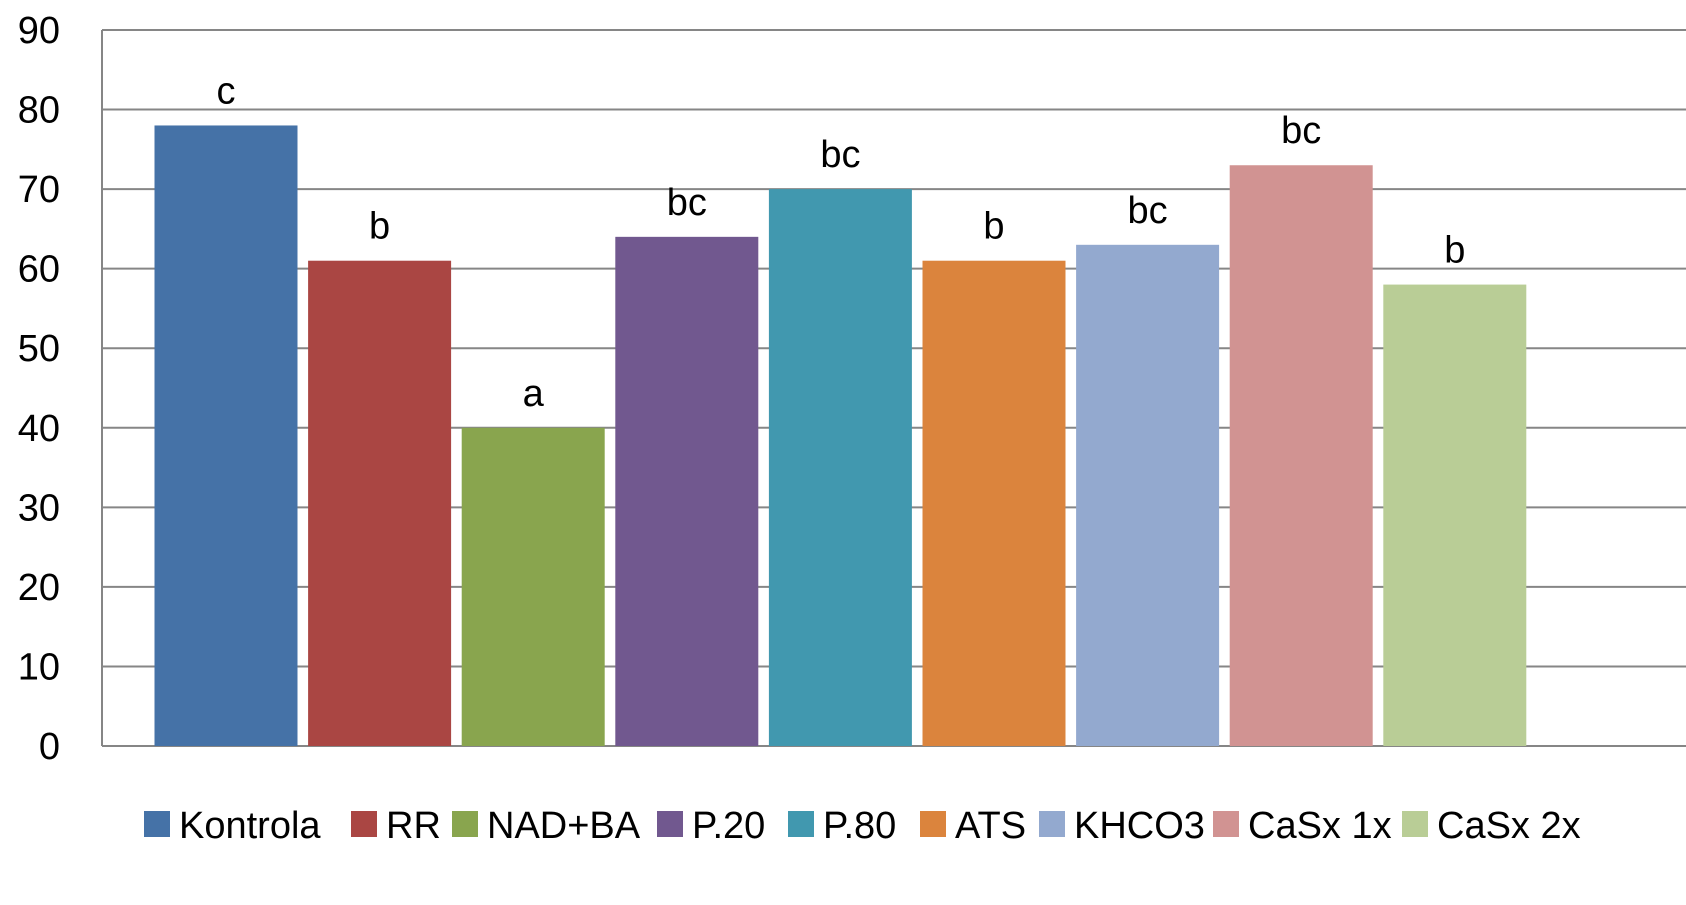 The width and height of the screenshot is (1686, 905). I want to click on y-tick-label: 0, so click(49, 747).